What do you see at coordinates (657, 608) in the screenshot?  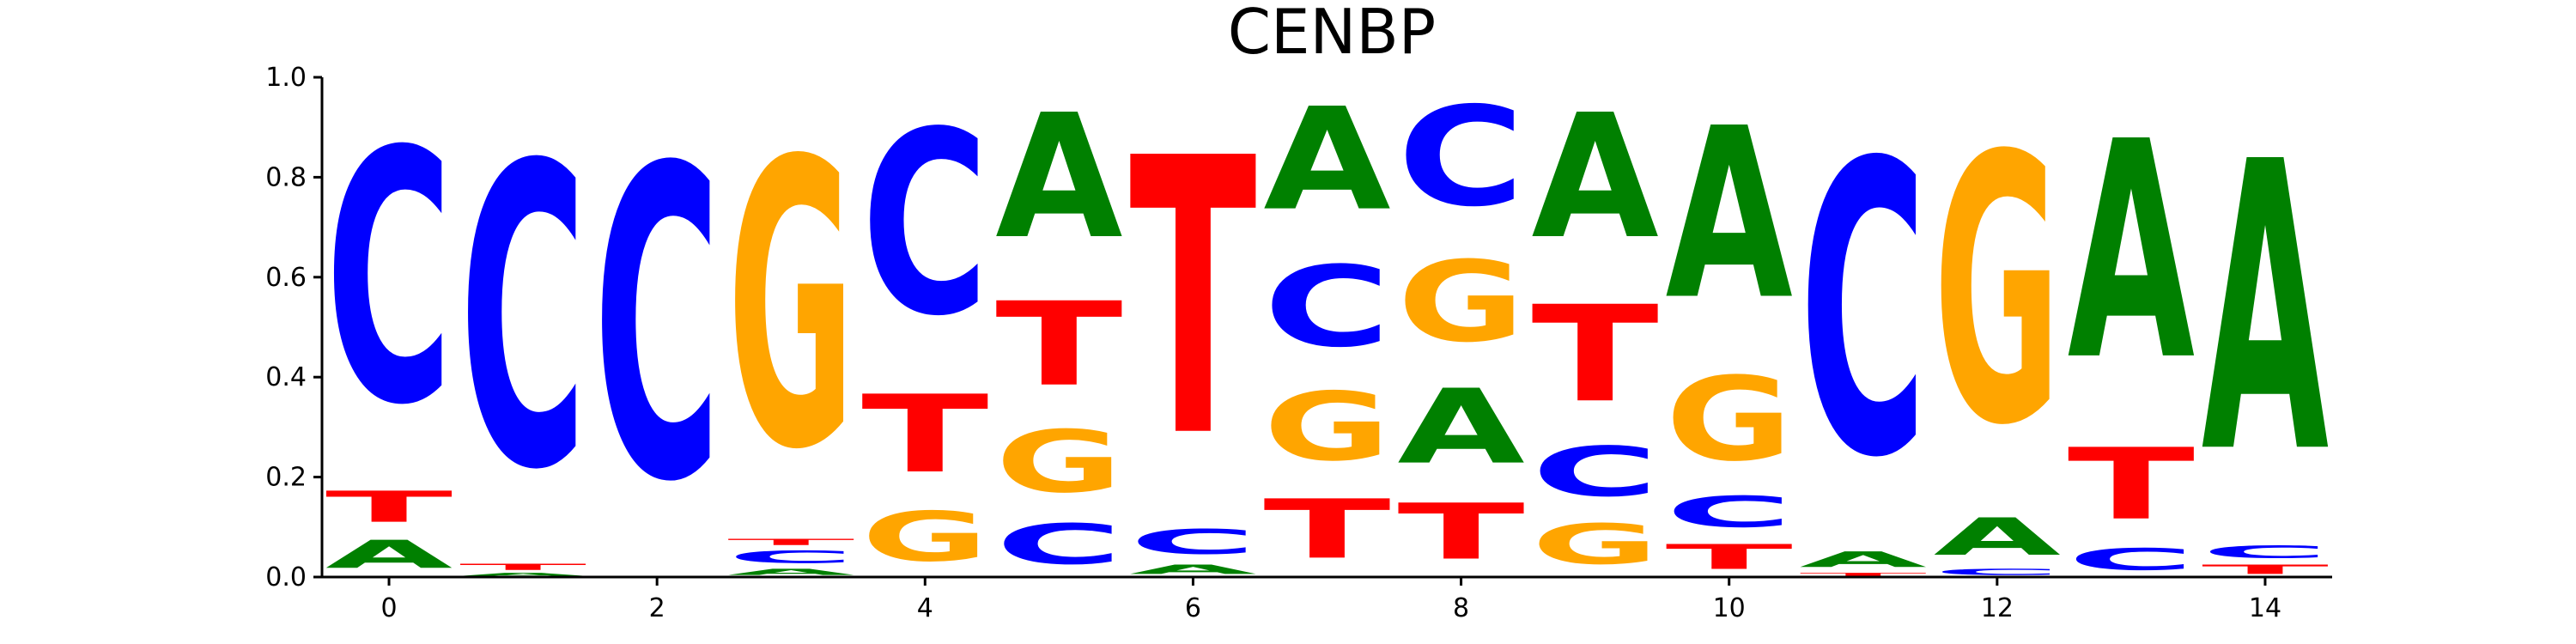 I see `x-tick-label: 2` at bounding box center [657, 608].